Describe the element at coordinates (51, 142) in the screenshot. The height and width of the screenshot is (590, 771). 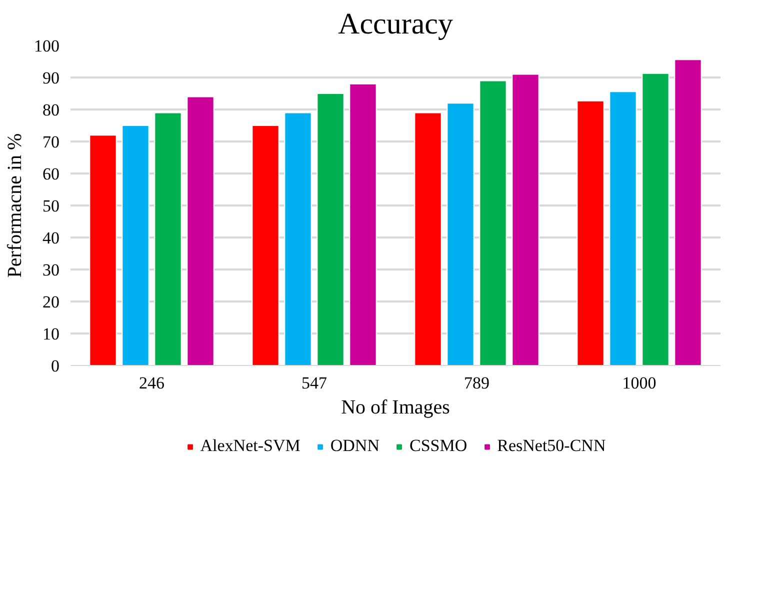
I see `y-tick-label: 70` at that location.